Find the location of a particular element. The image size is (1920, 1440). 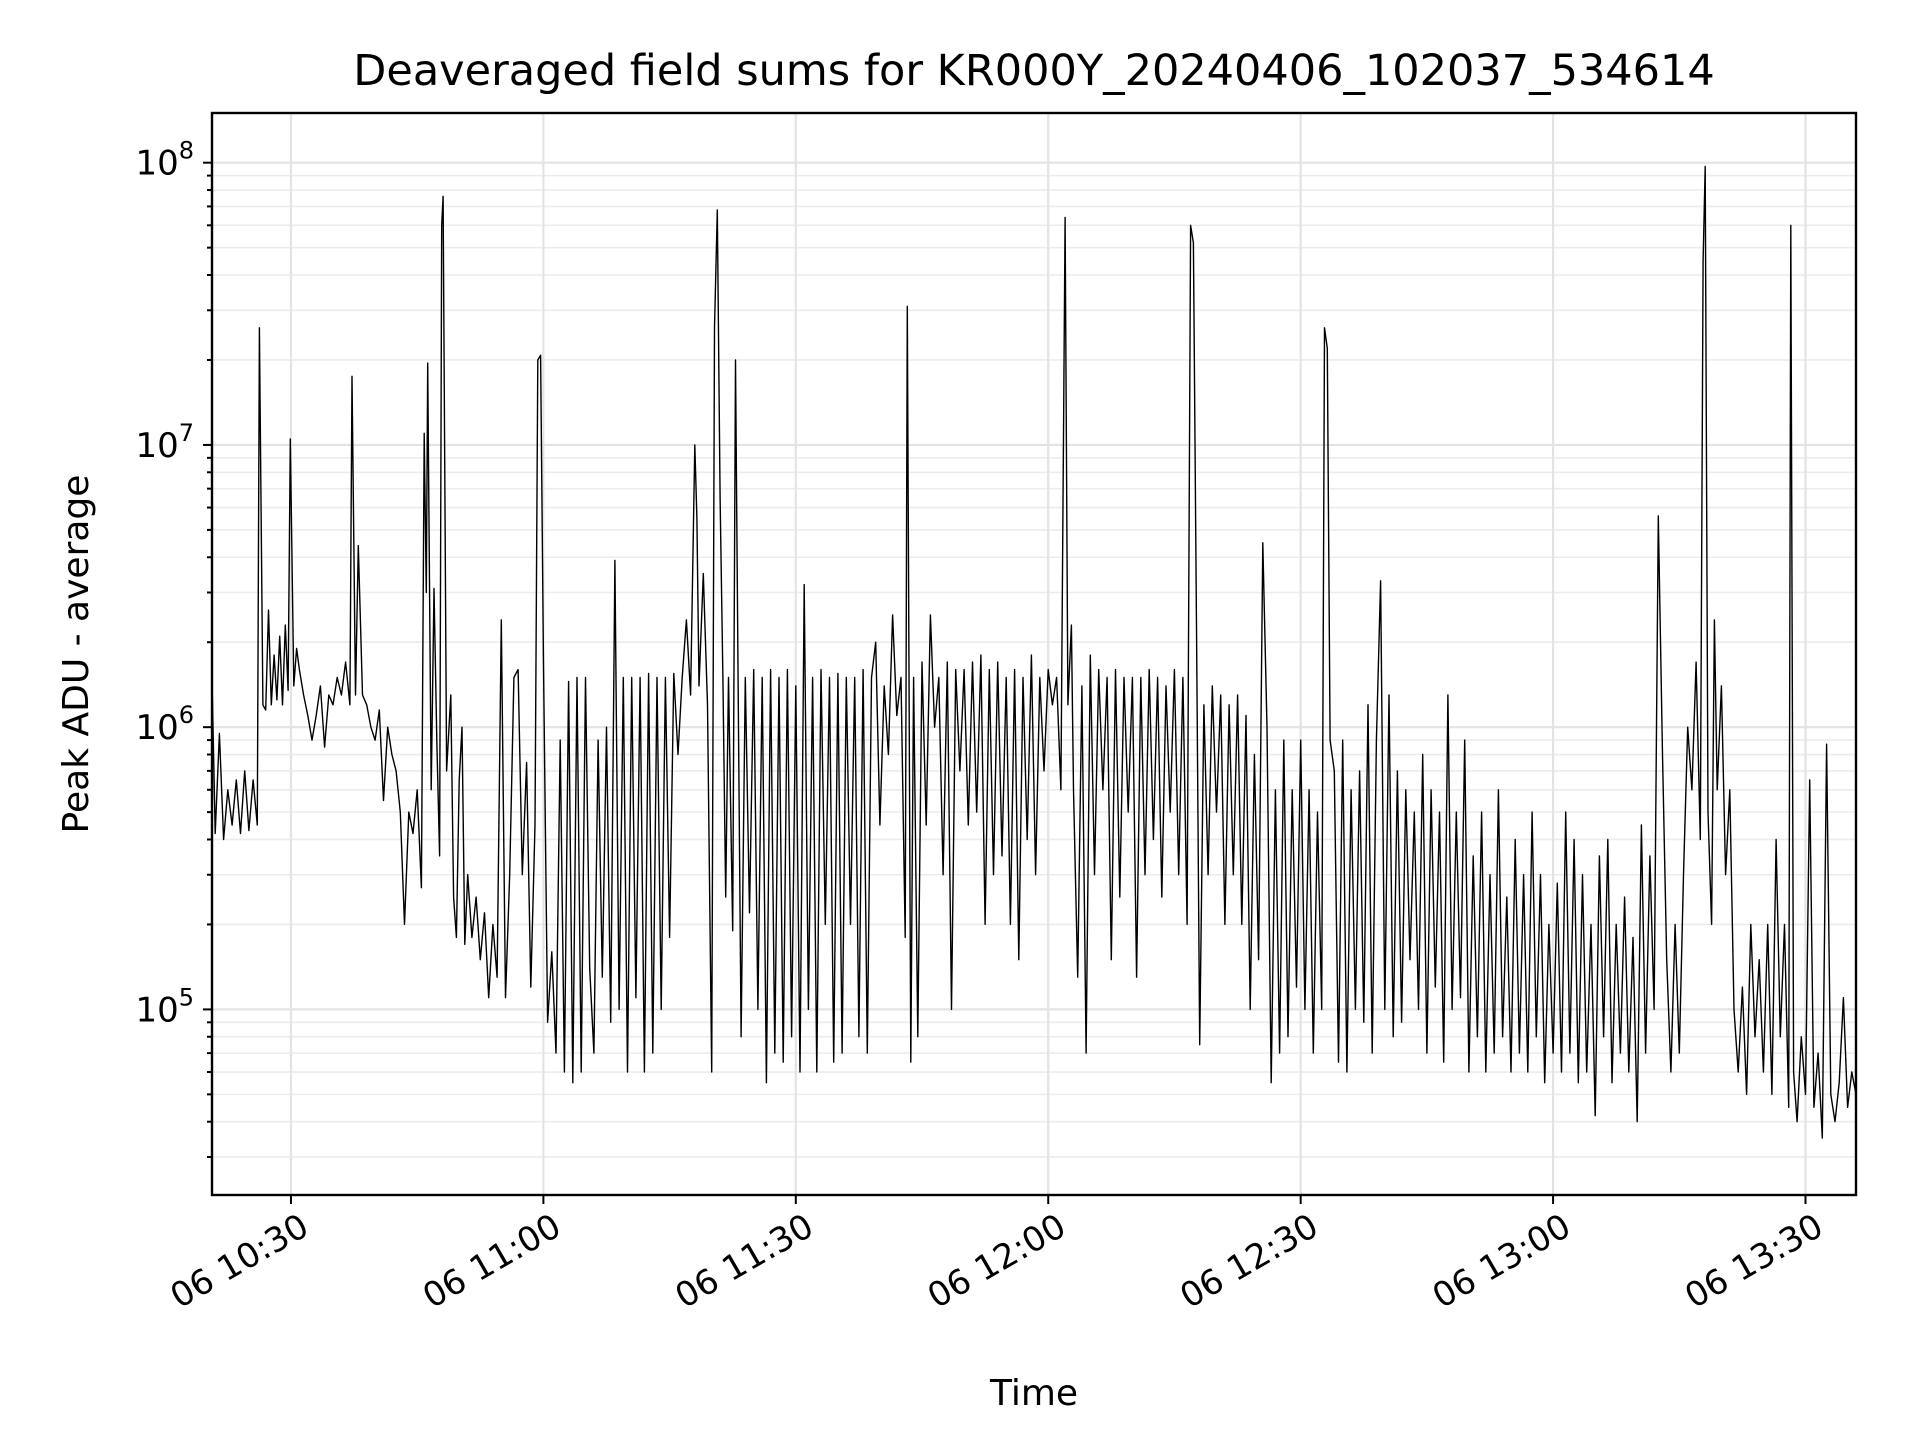

x-axis-label: Time is located at coordinates (1033, 1393).